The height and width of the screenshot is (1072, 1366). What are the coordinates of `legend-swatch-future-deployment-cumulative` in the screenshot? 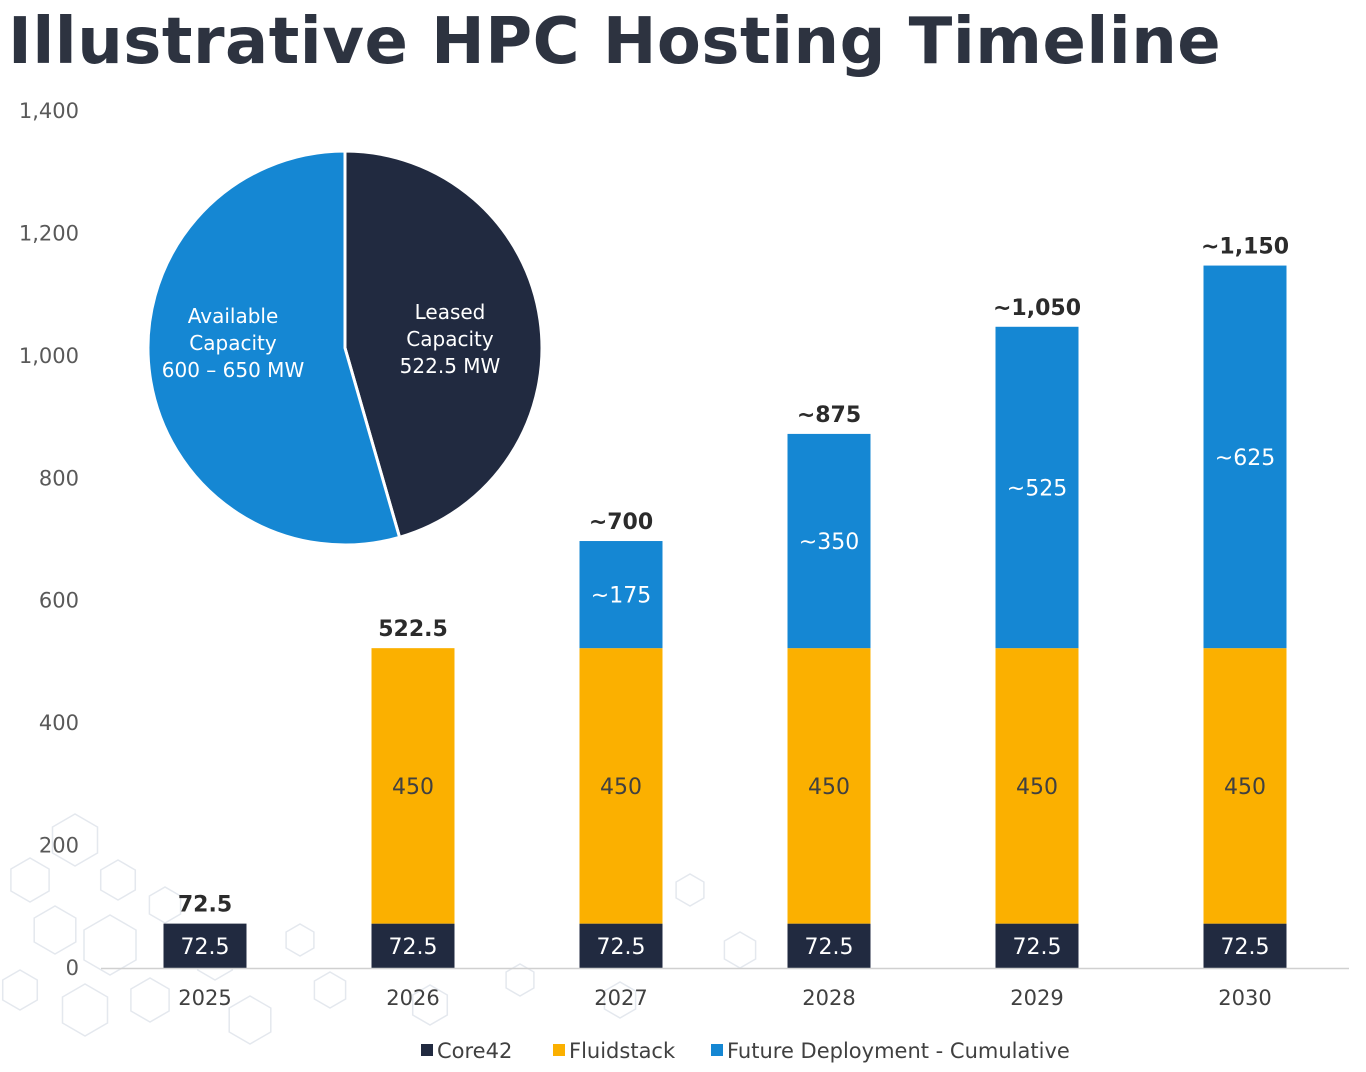 It's located at (717, 1050).